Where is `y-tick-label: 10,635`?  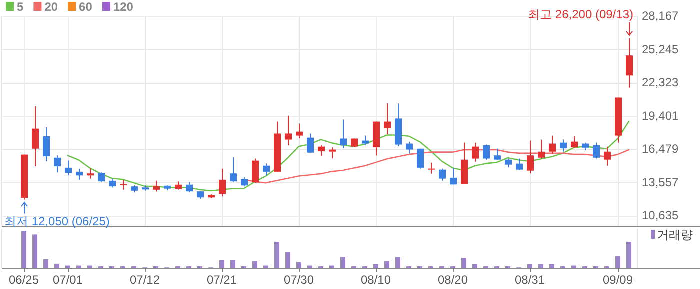 y-tick-label: 10,635 is located at coordinates (661, 215).